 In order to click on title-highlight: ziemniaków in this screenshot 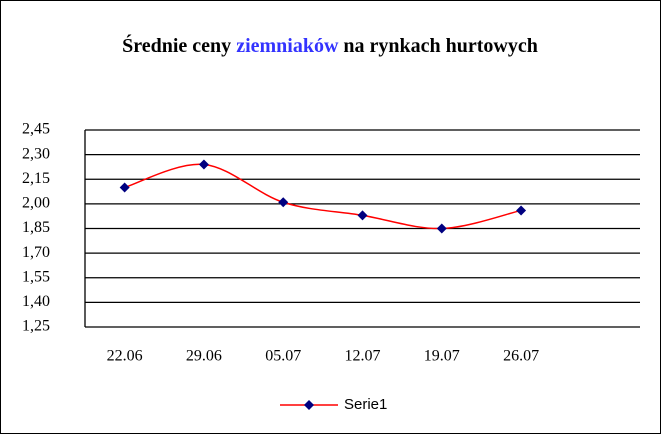, I will do `click(287, 46)`.